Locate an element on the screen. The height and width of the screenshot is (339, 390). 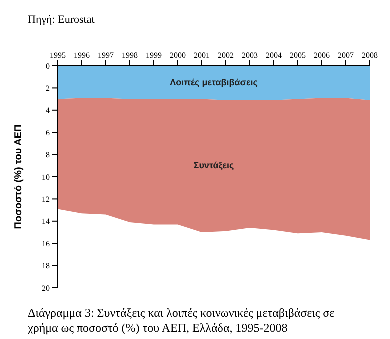
x-tick-label: 1999 is located at coordinates (154, 55).